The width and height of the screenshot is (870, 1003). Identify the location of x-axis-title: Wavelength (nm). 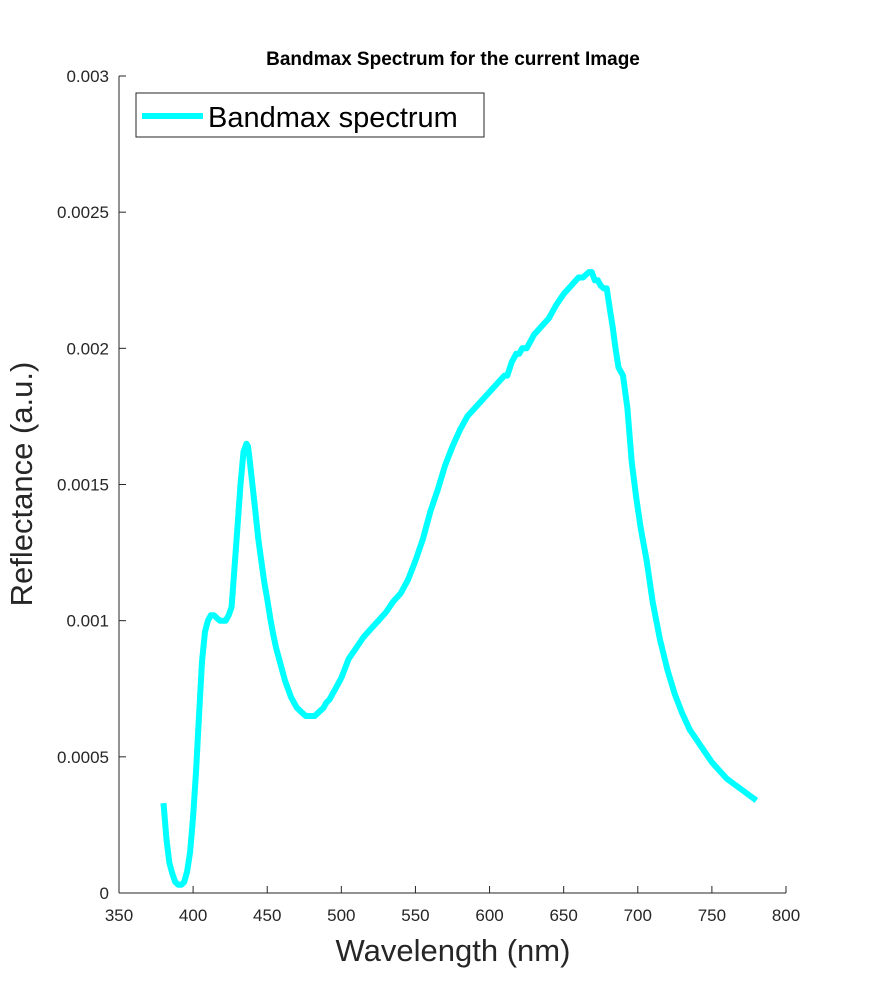
(453, 950).